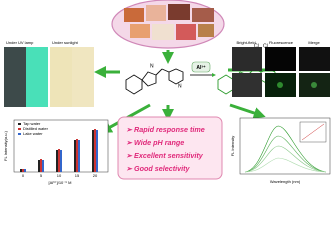 The height and width of the screenshot is (240, 333). I want to click on ion-label: Al³⁺, so click(201, 68).